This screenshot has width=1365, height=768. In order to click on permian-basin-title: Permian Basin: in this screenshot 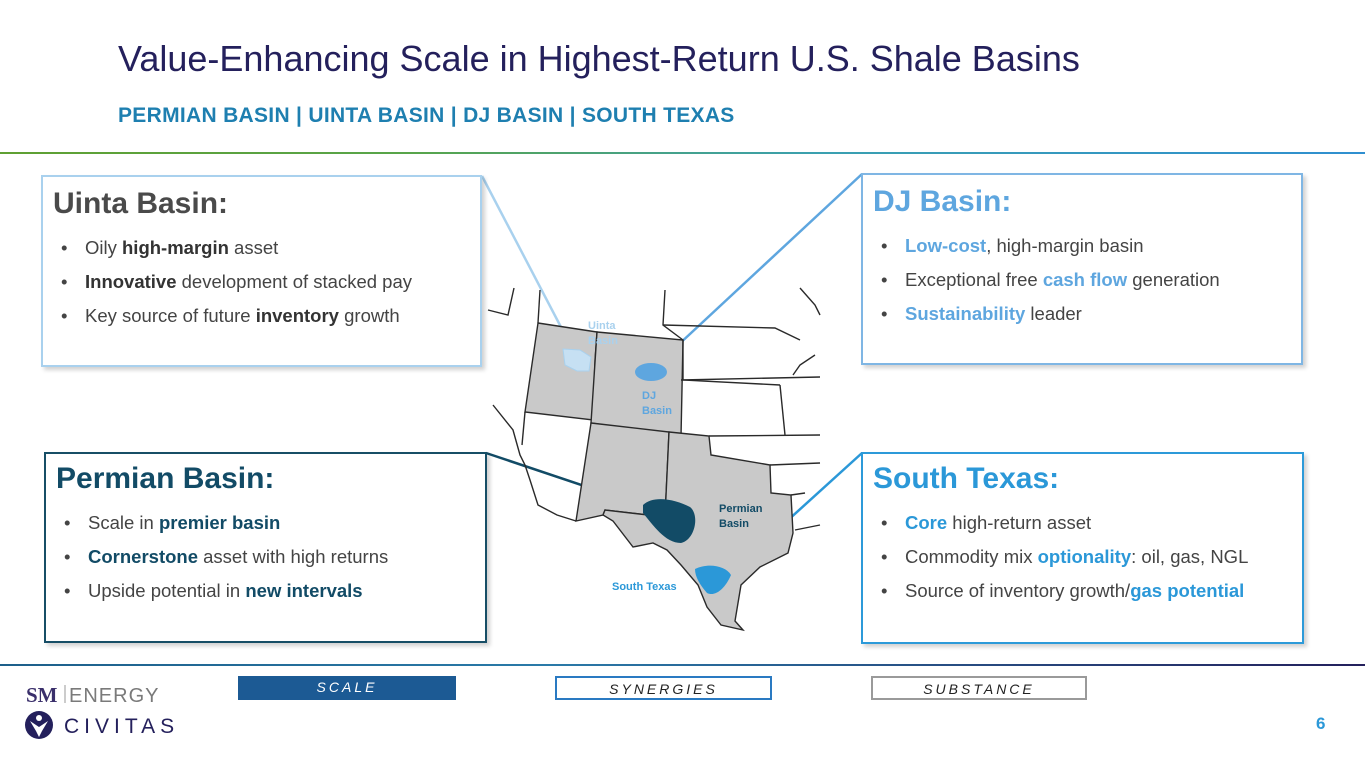, I will do `click(165, 478)`.